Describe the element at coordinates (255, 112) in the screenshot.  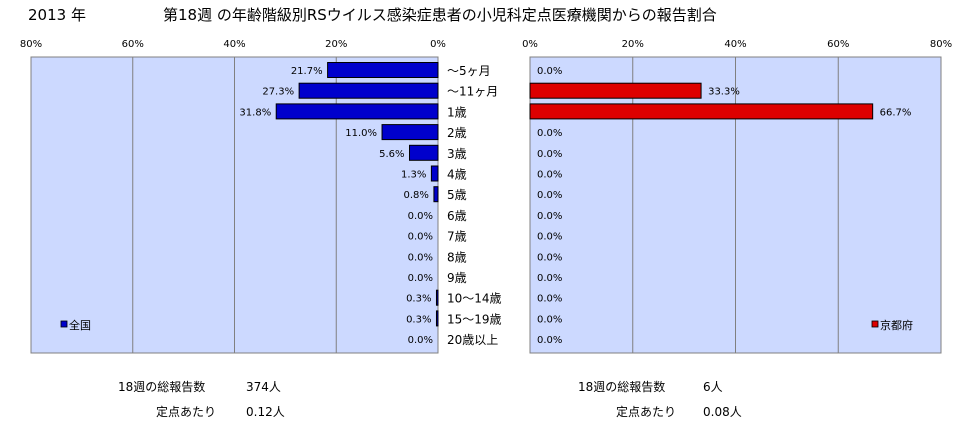
I see `national-value-label: 31.8%` at that location.